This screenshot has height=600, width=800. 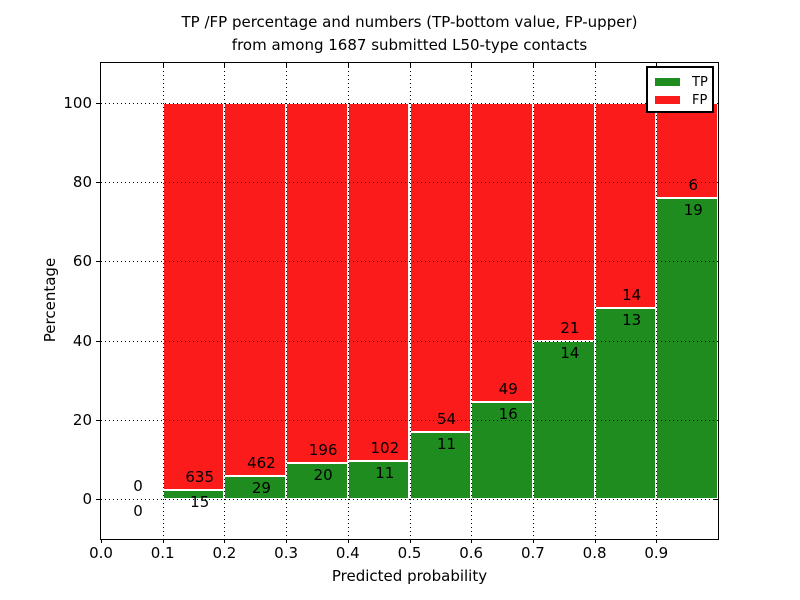 What do you see at coordinates (508, 413) in the screenshot?
I see `tp-count-label: 16` at bounding box center [508, 413].